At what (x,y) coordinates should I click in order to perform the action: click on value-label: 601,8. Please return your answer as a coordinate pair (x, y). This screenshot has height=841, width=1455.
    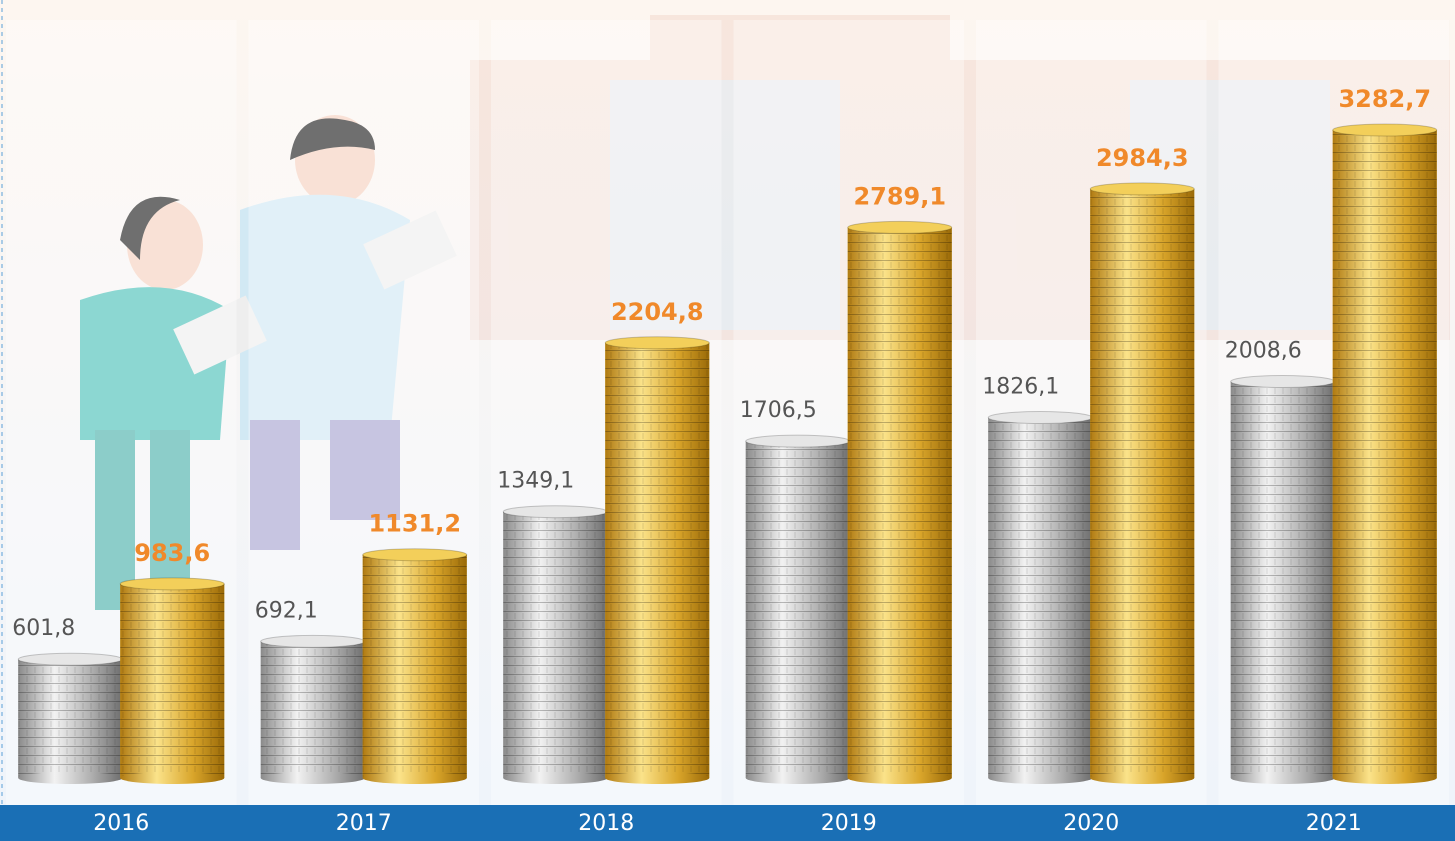
    Looking at the image, I should click on (43, 628).